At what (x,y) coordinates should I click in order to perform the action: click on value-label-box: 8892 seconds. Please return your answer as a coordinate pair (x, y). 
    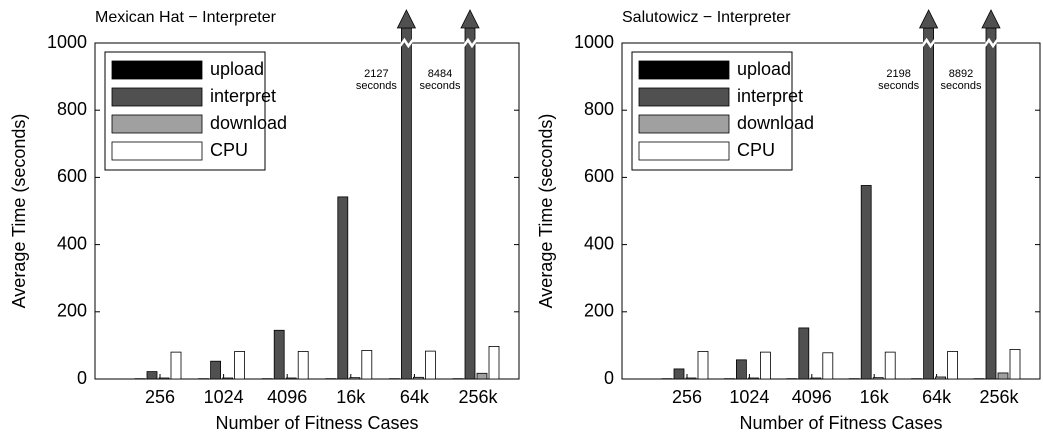
    Looking at the image, I should click on (961, 80).